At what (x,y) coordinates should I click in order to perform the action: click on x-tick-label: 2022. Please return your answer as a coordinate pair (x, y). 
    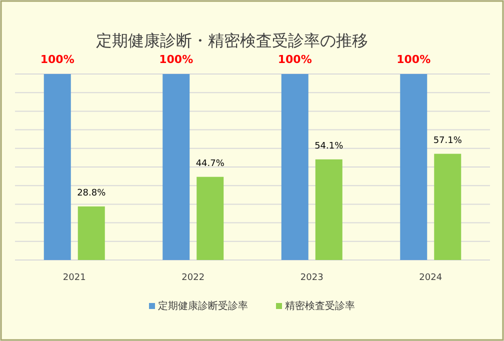
    Looking at the image, I should click on (193, 278).